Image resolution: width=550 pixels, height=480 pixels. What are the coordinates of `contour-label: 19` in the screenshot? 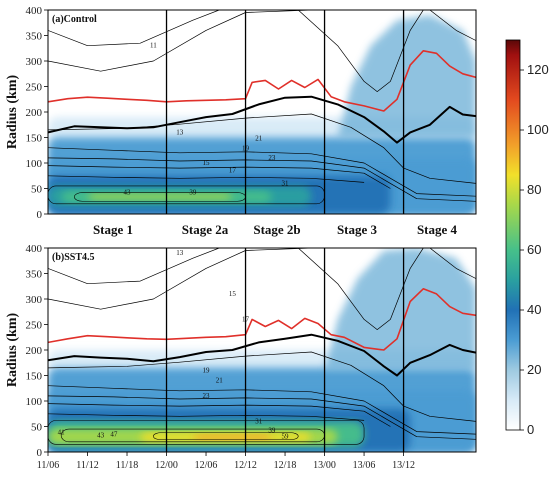 It's located at (207, 370).